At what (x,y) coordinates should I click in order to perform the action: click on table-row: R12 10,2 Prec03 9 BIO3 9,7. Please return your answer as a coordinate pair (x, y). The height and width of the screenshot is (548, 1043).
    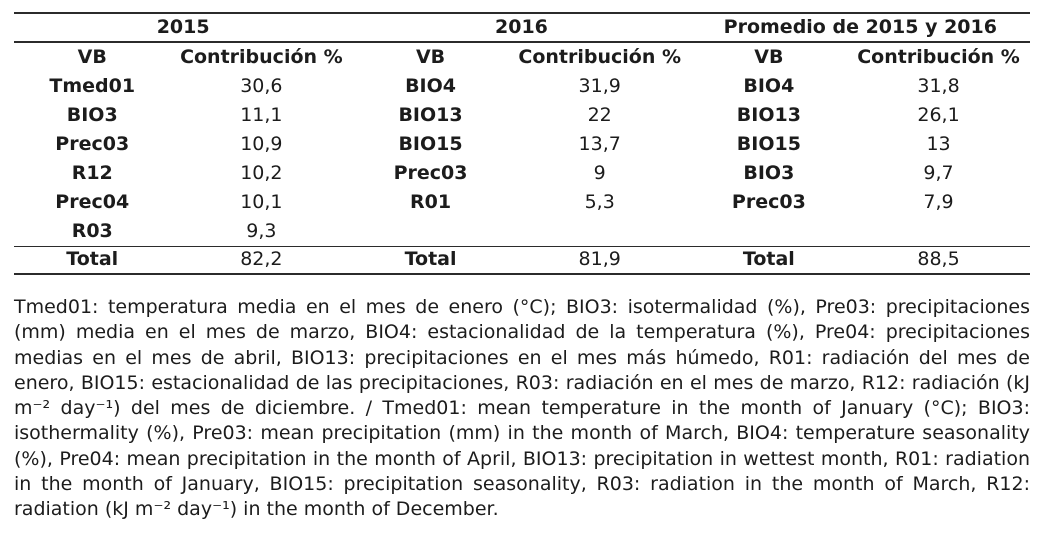
    Looking at the image, I should click on (522, 173).